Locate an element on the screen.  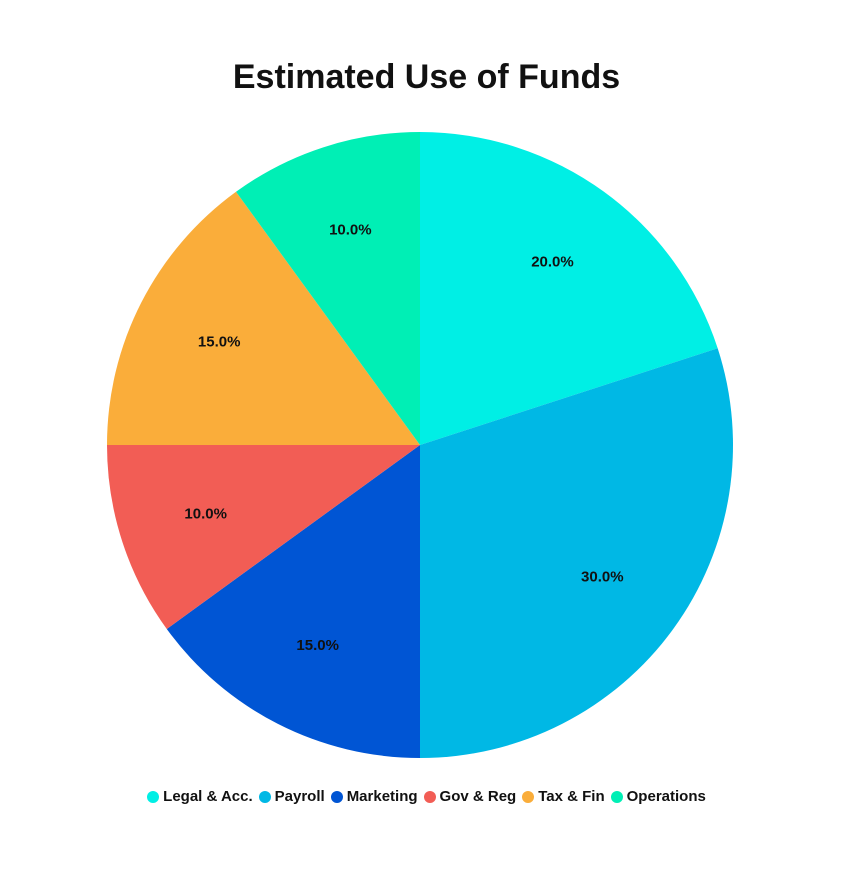
legend-item-5: Operations is located at coordinates (658, 796).